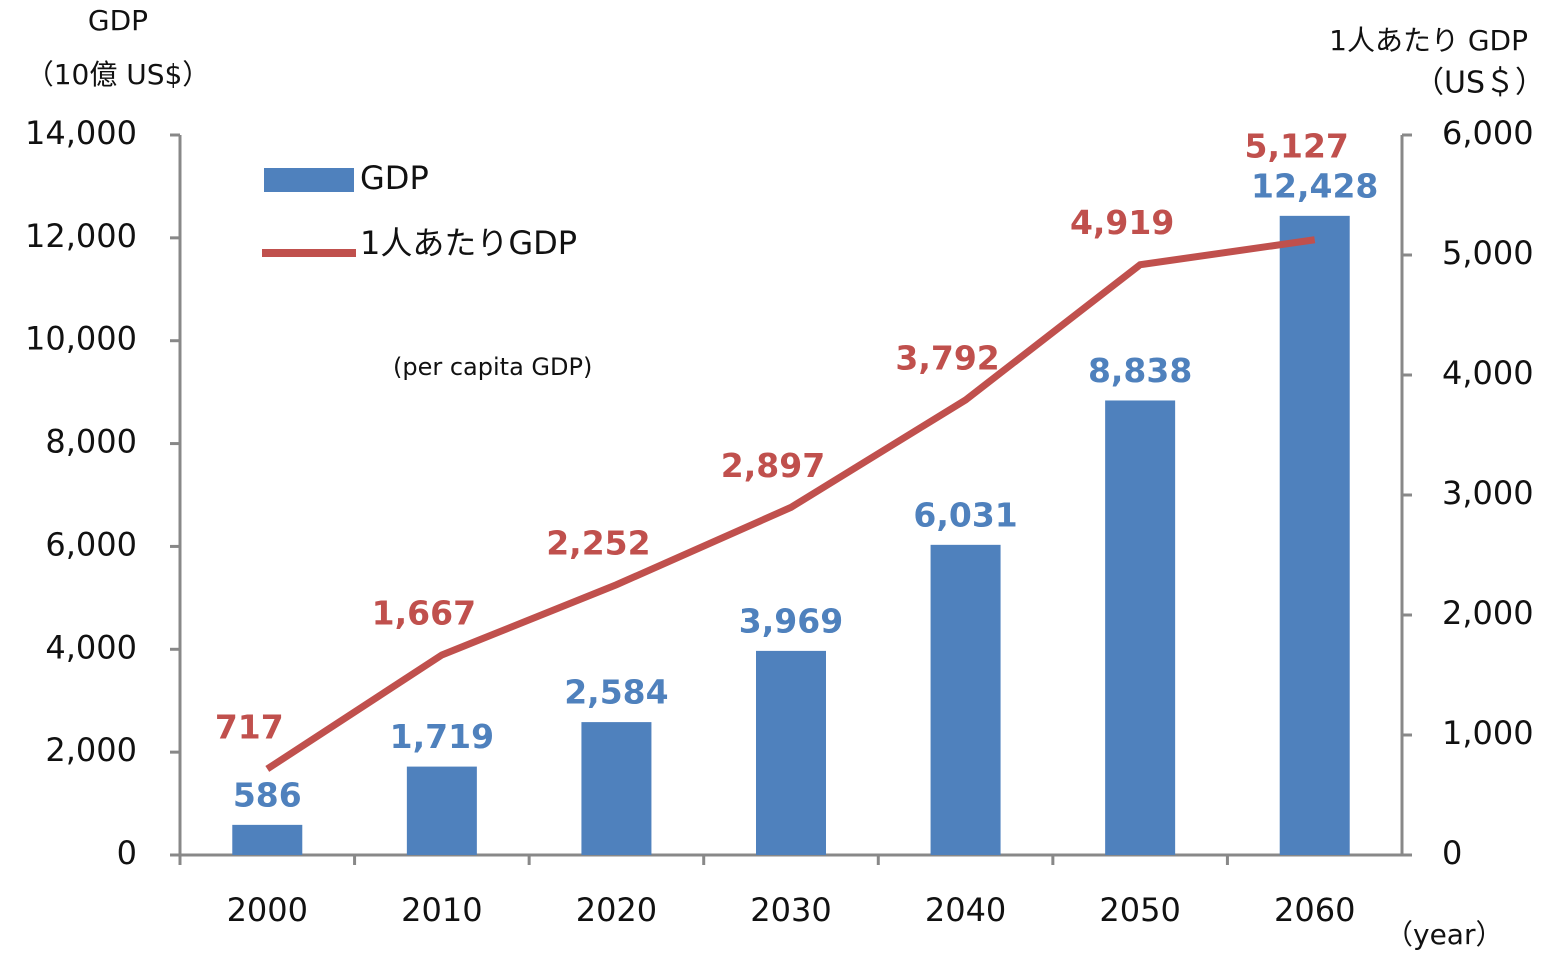  What do you see at coordinates (91, 647) in the screenshot?
I see `y-tick-label: 4,000` at bounding box center [91, 647].